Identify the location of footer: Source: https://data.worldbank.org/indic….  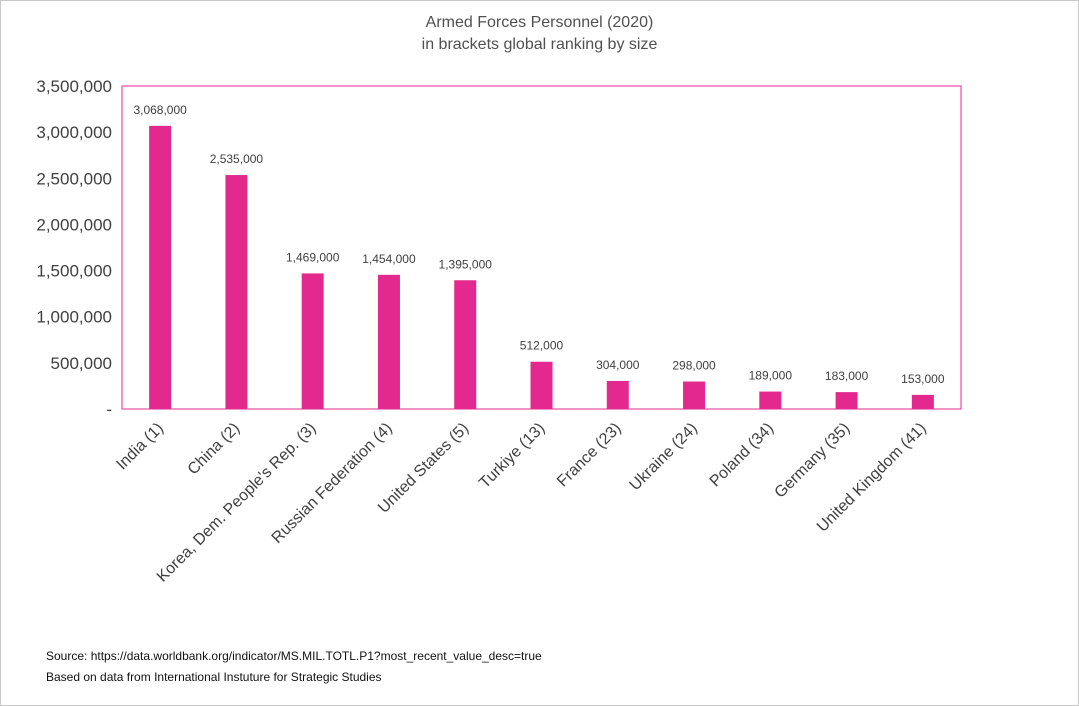
(294, 667).